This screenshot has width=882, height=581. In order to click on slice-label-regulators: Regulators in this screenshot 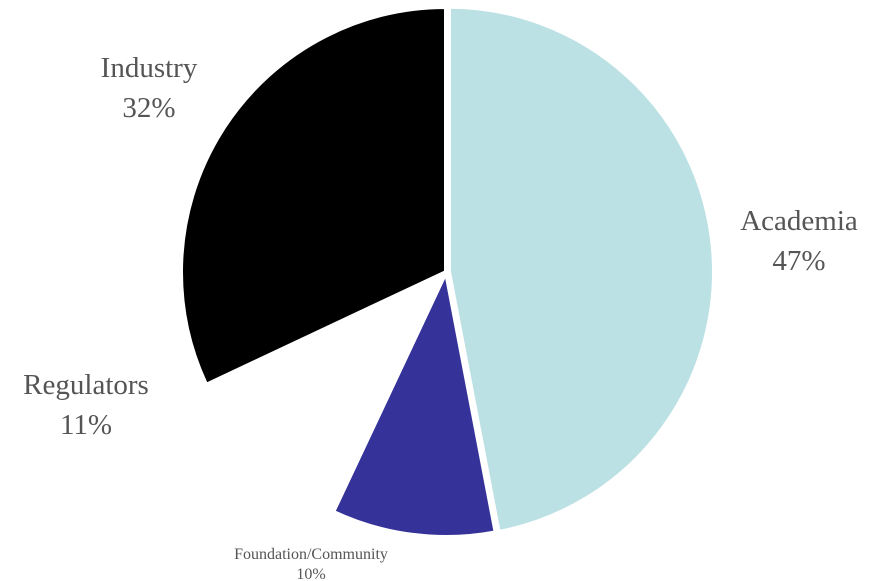, I will do `click(86, 385)`.